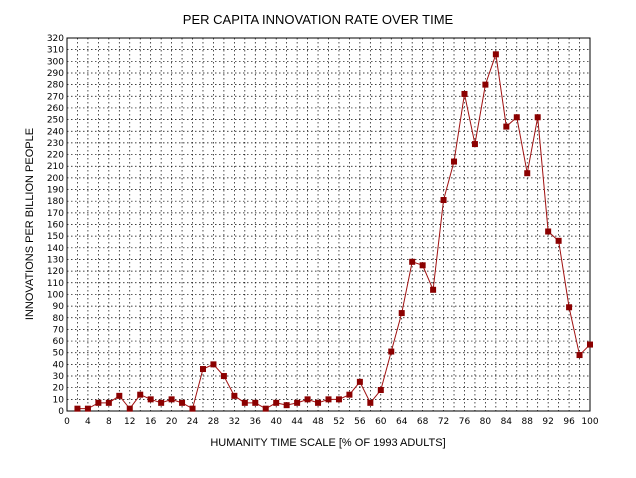  I want to click on y-tick-label: 240, so click(55, 132).